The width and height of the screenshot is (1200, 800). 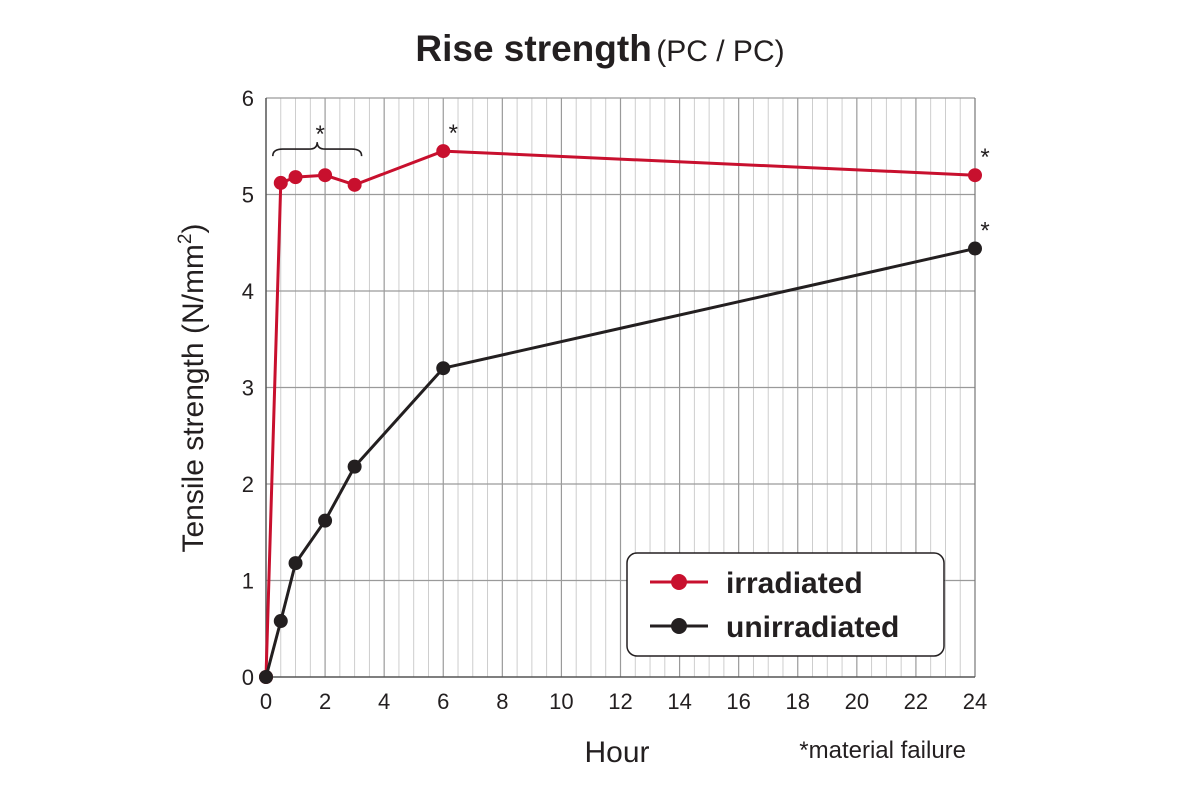 I want to click on x-tick-label: 4, so click(x=384, y=701).